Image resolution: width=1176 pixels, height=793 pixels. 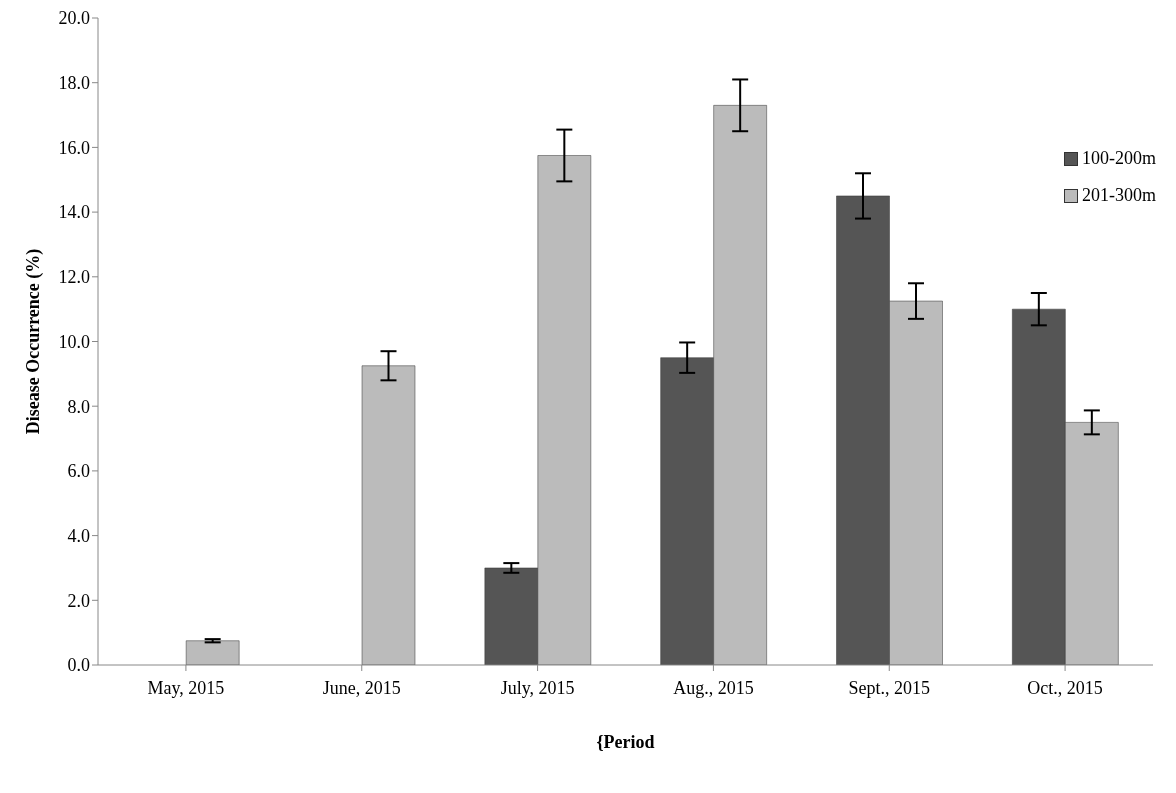 What do you see at coordinates (537, 687) in the screenshot?
I see `x-tick-label: July, 2015` at bounding box center [537, 687].